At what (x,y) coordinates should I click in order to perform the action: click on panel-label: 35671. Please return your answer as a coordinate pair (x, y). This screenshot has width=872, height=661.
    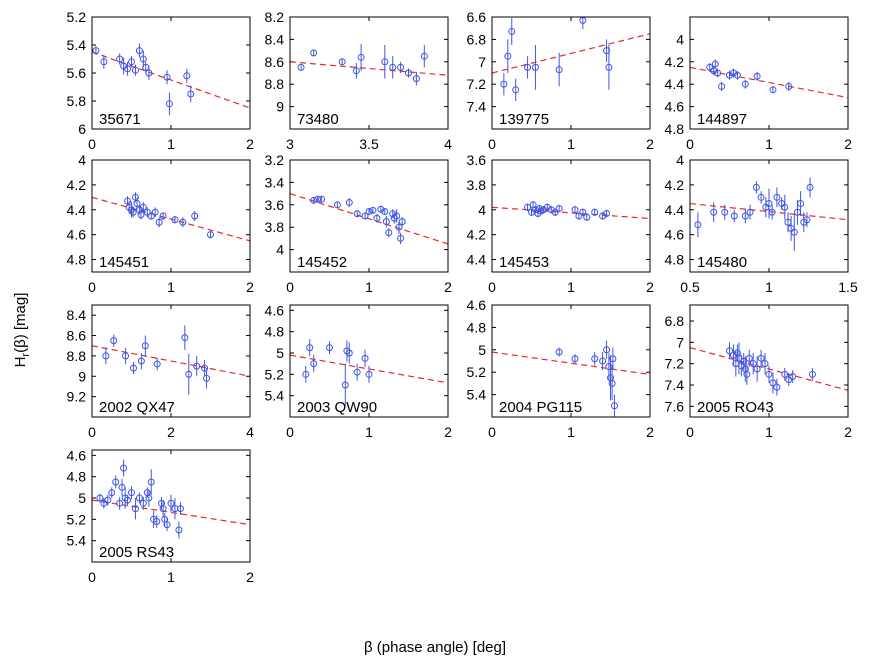
    Looking at the image, I should click on (120, 119).